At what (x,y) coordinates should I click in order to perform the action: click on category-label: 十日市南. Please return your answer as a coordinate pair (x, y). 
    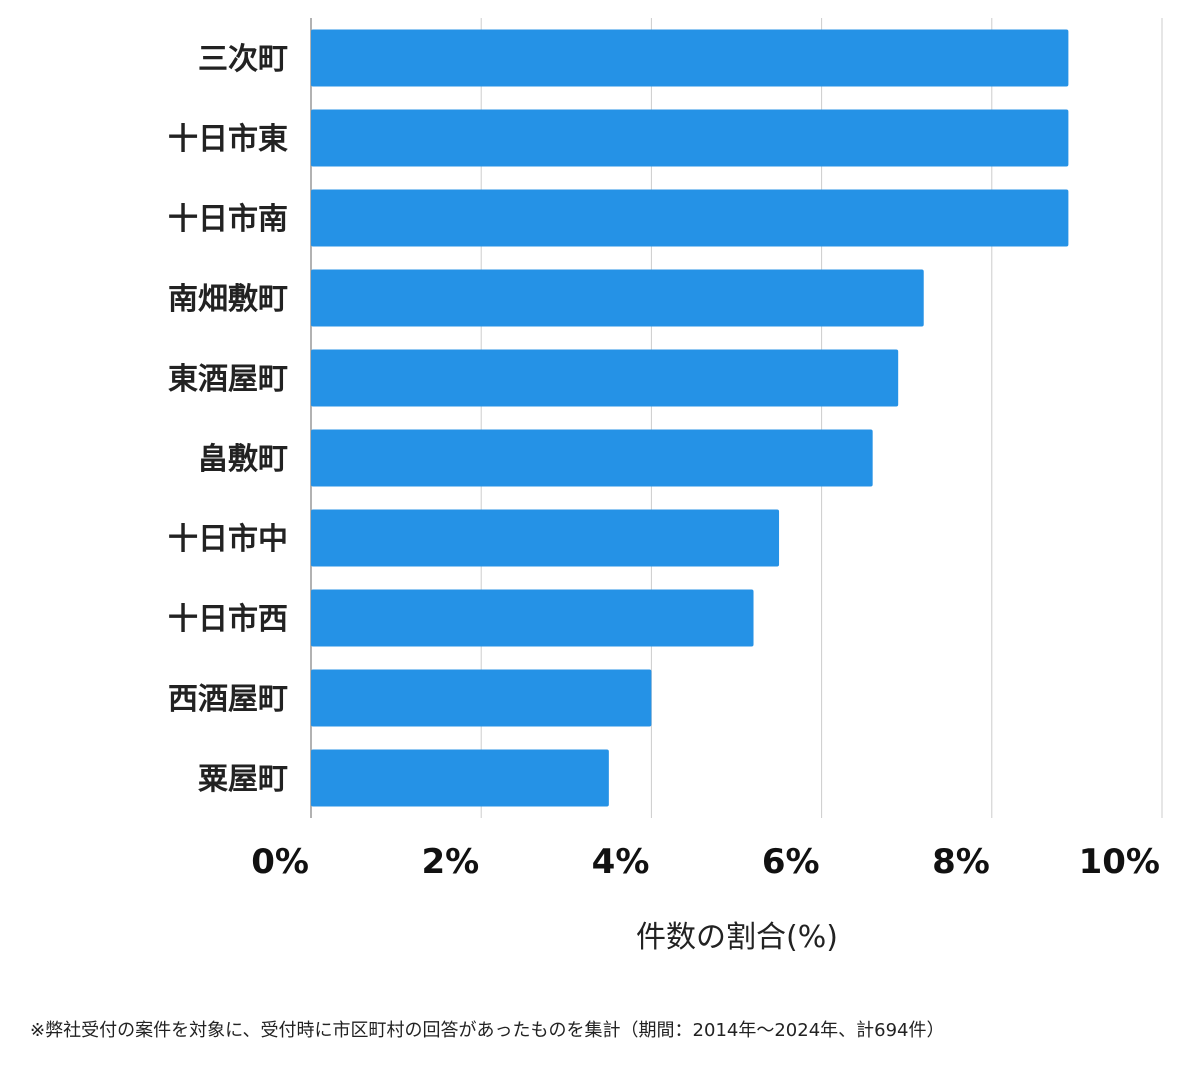
    Looking at the image, I should click on (228, 219).